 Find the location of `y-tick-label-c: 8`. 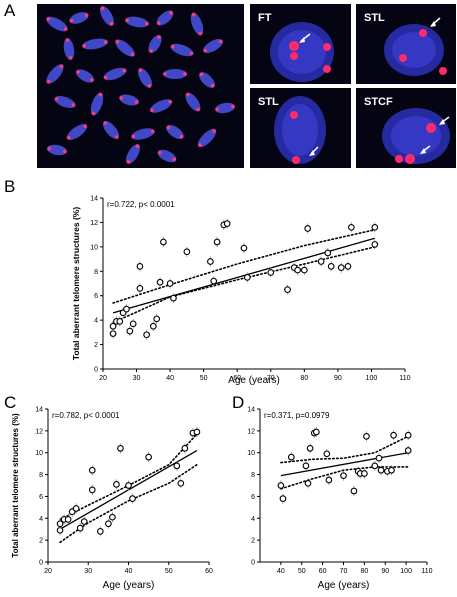

y-tick-label-c: 8 is located at coordinates (41, 475).